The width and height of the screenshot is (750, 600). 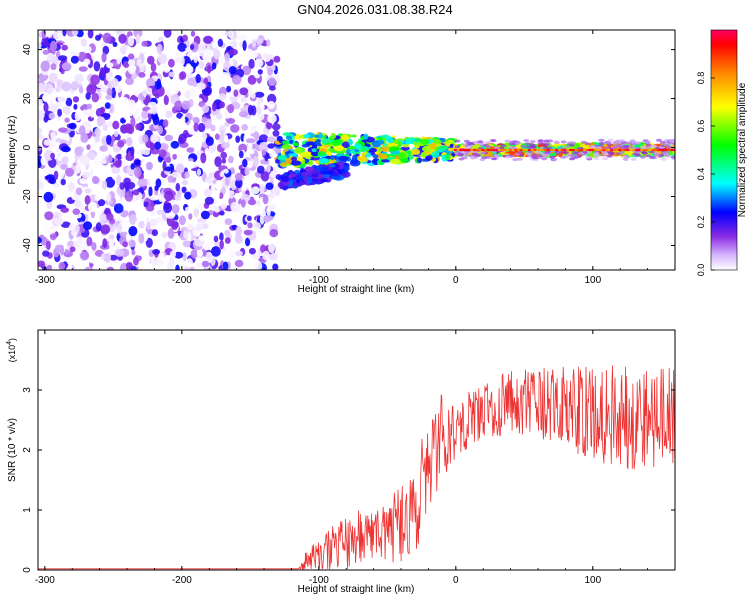 I want to click on spectrogram-y-tick-label: -40, so click(x=27, y=245).